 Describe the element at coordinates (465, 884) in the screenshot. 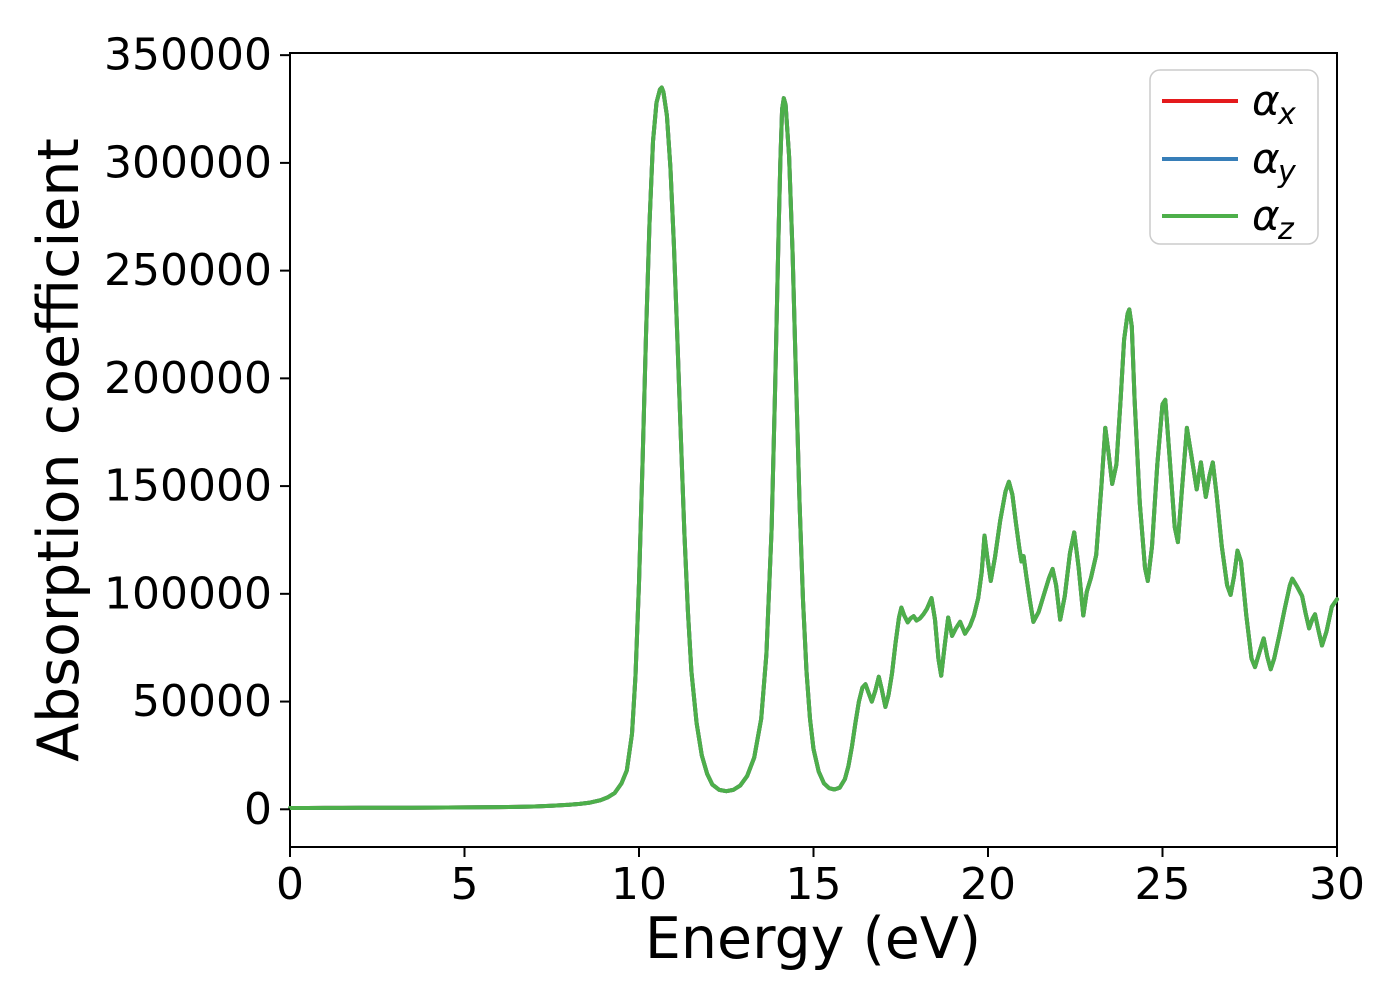

I see `x-tick-label: 5` at that location.